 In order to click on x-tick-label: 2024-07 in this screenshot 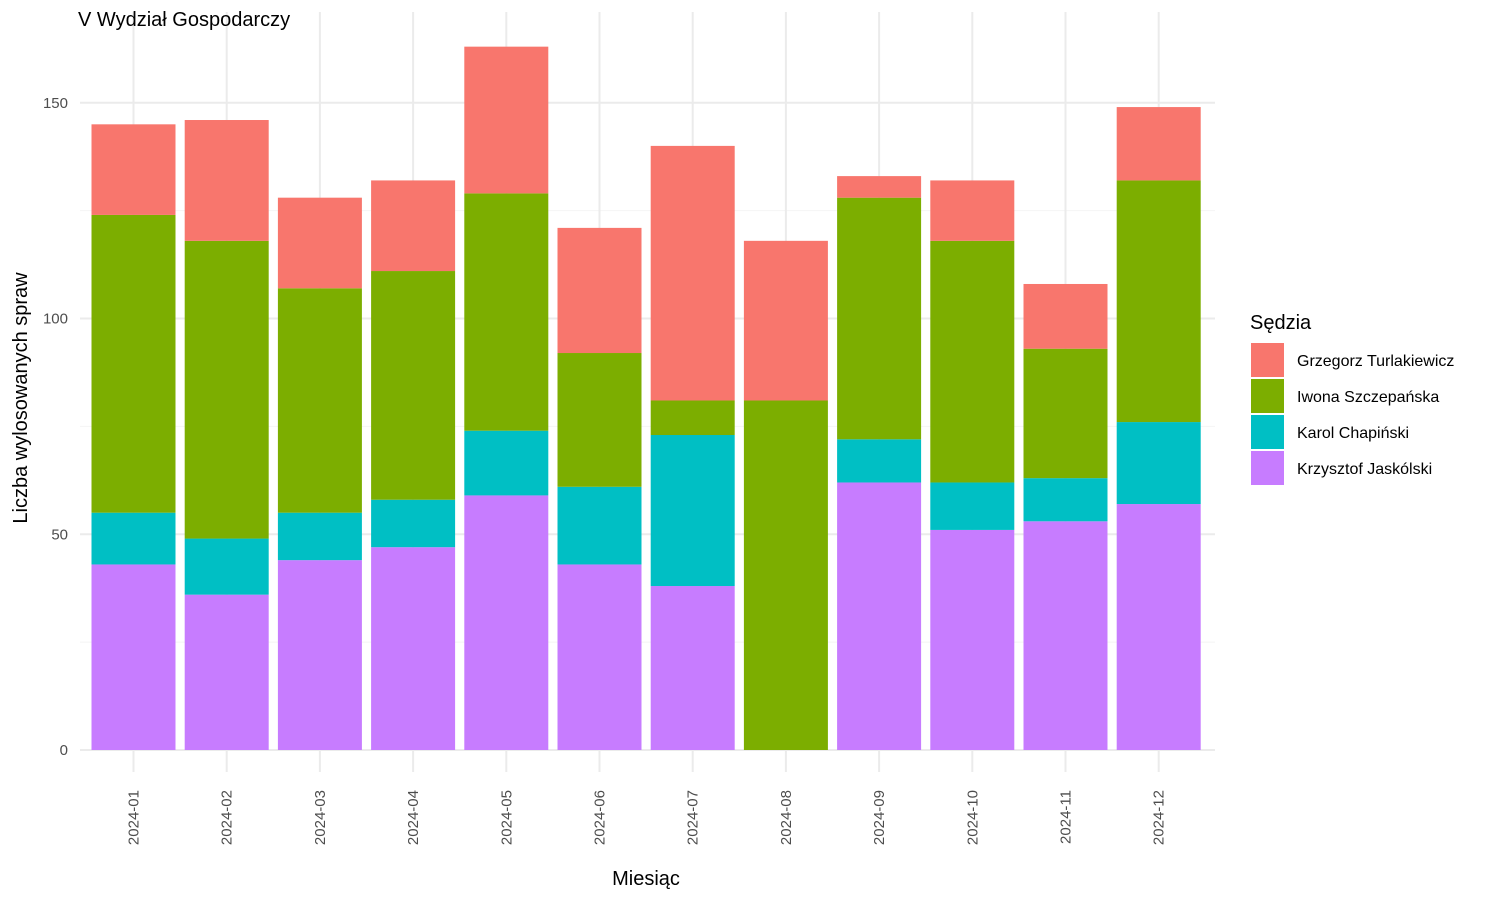, I will do `click(693, 817)`.